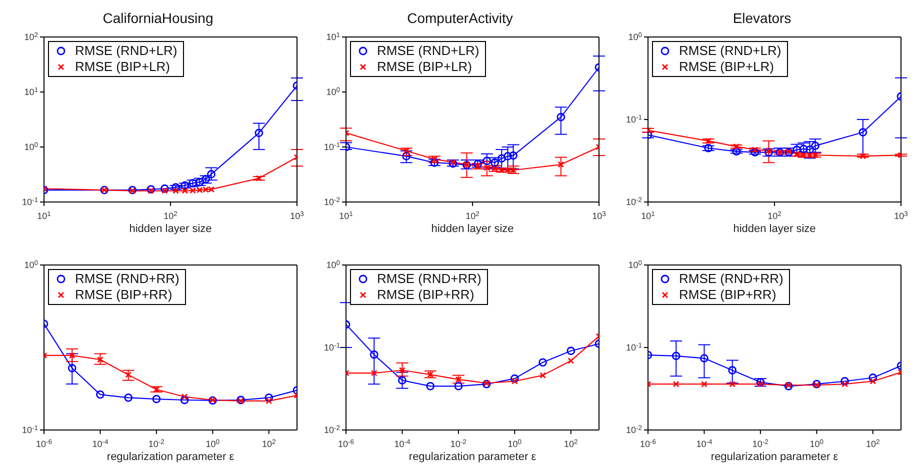 This screenshot has width=917, height=472. I want to click on chart-title: ComputerActivity, so click(460, 18).